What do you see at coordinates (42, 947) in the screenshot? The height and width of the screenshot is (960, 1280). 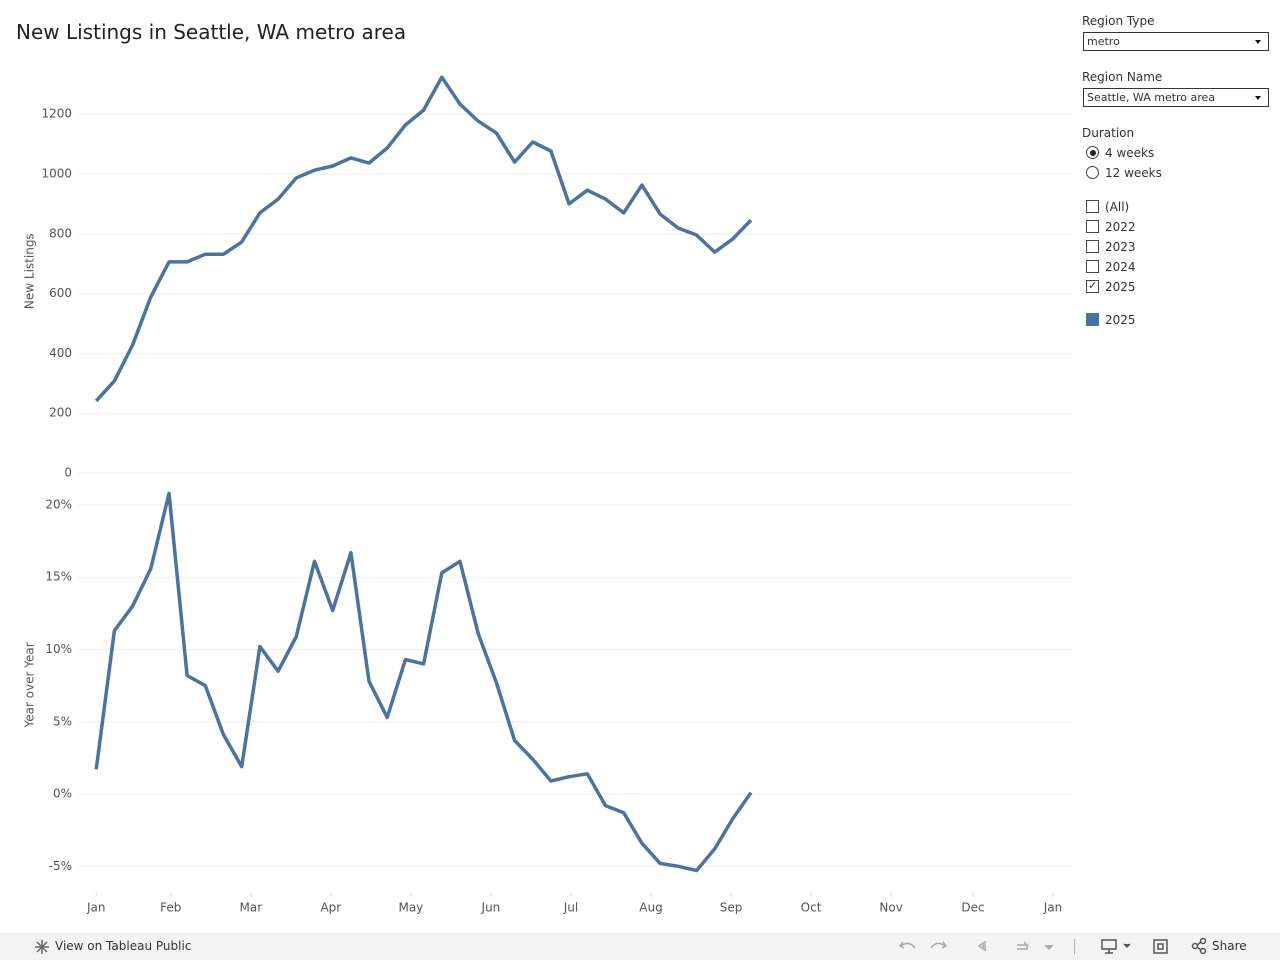 I see `tableau-icon` at bounding box center [42, 947].